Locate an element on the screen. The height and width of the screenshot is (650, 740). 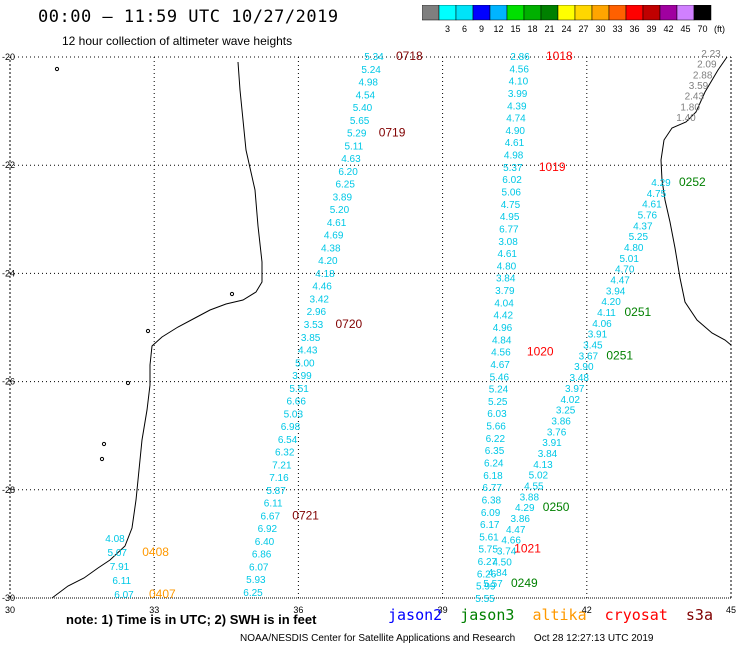
swh-value-label: 4.61 is located at coordinates (515, 143).